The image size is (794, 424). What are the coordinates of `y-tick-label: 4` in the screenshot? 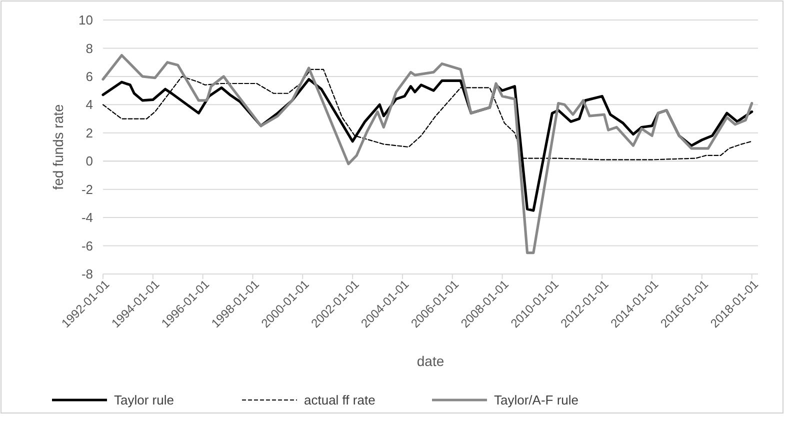 It's located at (89, 104).